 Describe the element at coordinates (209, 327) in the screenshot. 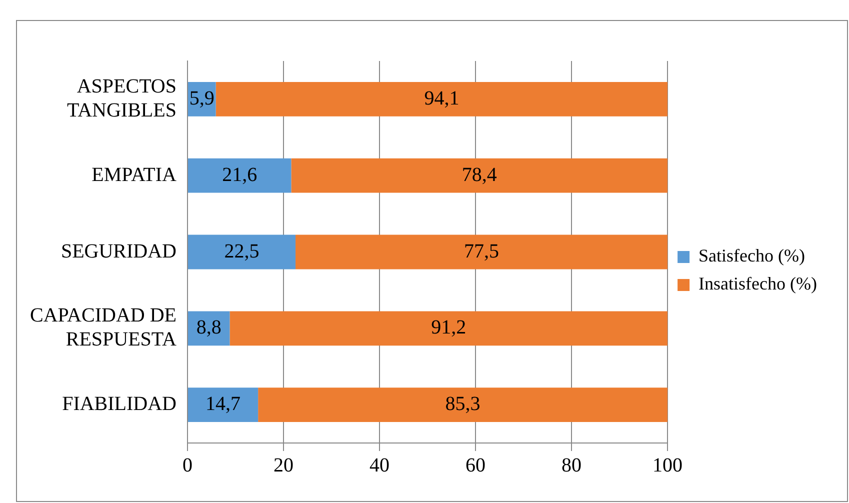

I see `data-label: 8,8` at that location.